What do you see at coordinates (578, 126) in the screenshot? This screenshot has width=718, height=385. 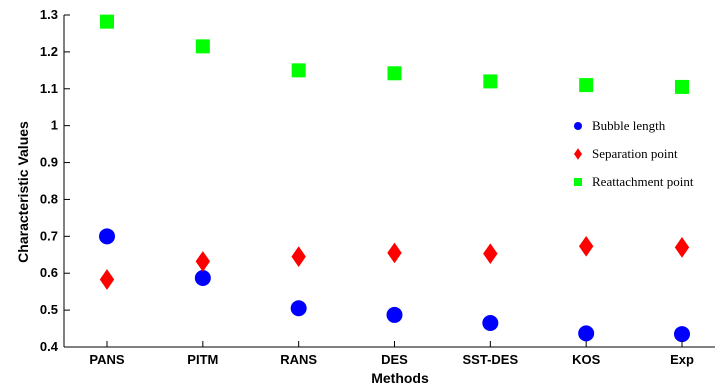 I see `legend-bubble-length-marker` at bounding box center [578, 126].